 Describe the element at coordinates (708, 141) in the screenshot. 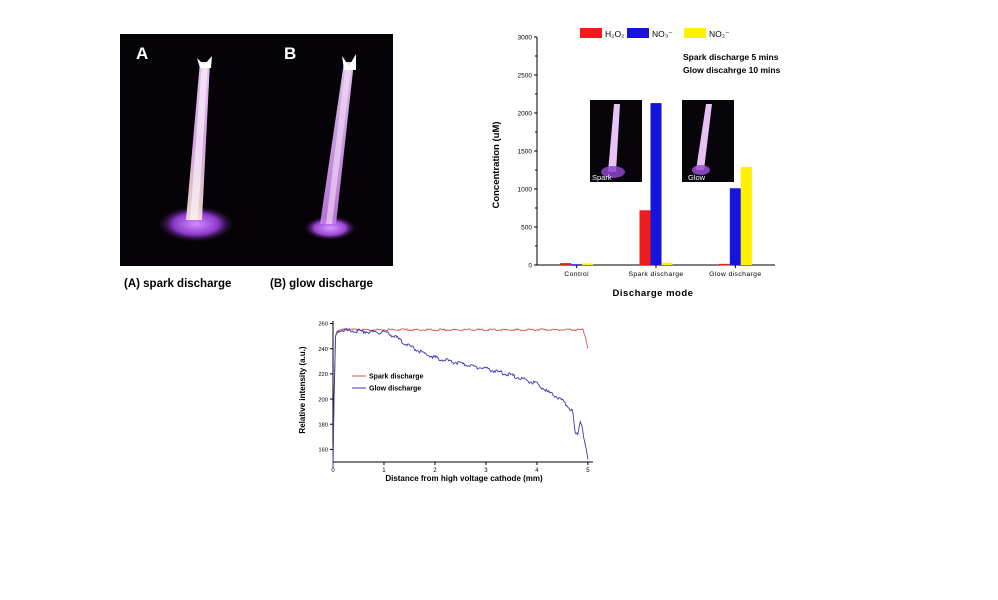

I see `glow-inset-photo: Glow` at that location.